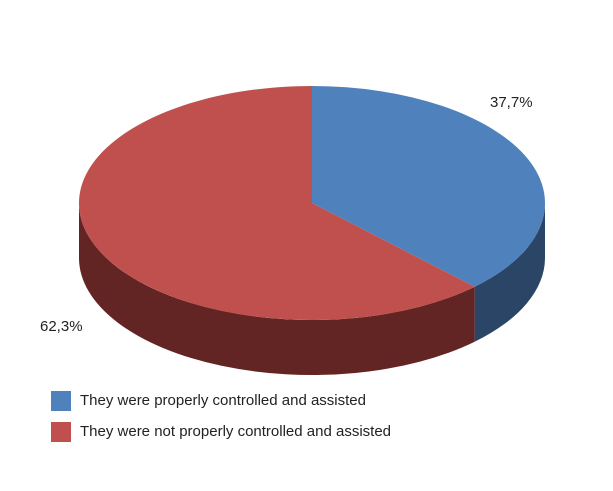 This screenshot has width=613, height=491. I want to click on data-label: 62,3%, so click(61, 326).